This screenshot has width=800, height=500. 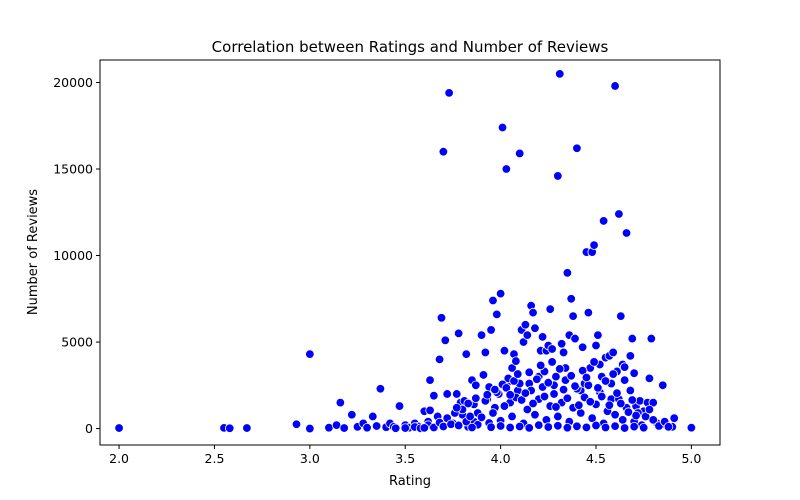 What do you see at coordinates (73, 255) in the screenshot?
I see `y-tick-label: 10000` at bounding box center [73, 255].